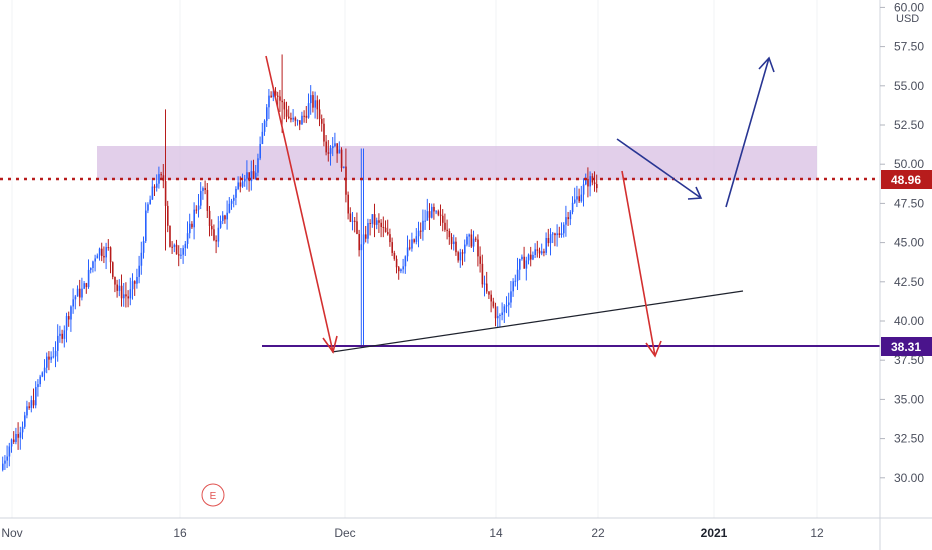 The width and height of the screenshot is (932, 550). I want to click on x-axis: Nov 16 Dec 14 22 2021 12, so click(412, 533).